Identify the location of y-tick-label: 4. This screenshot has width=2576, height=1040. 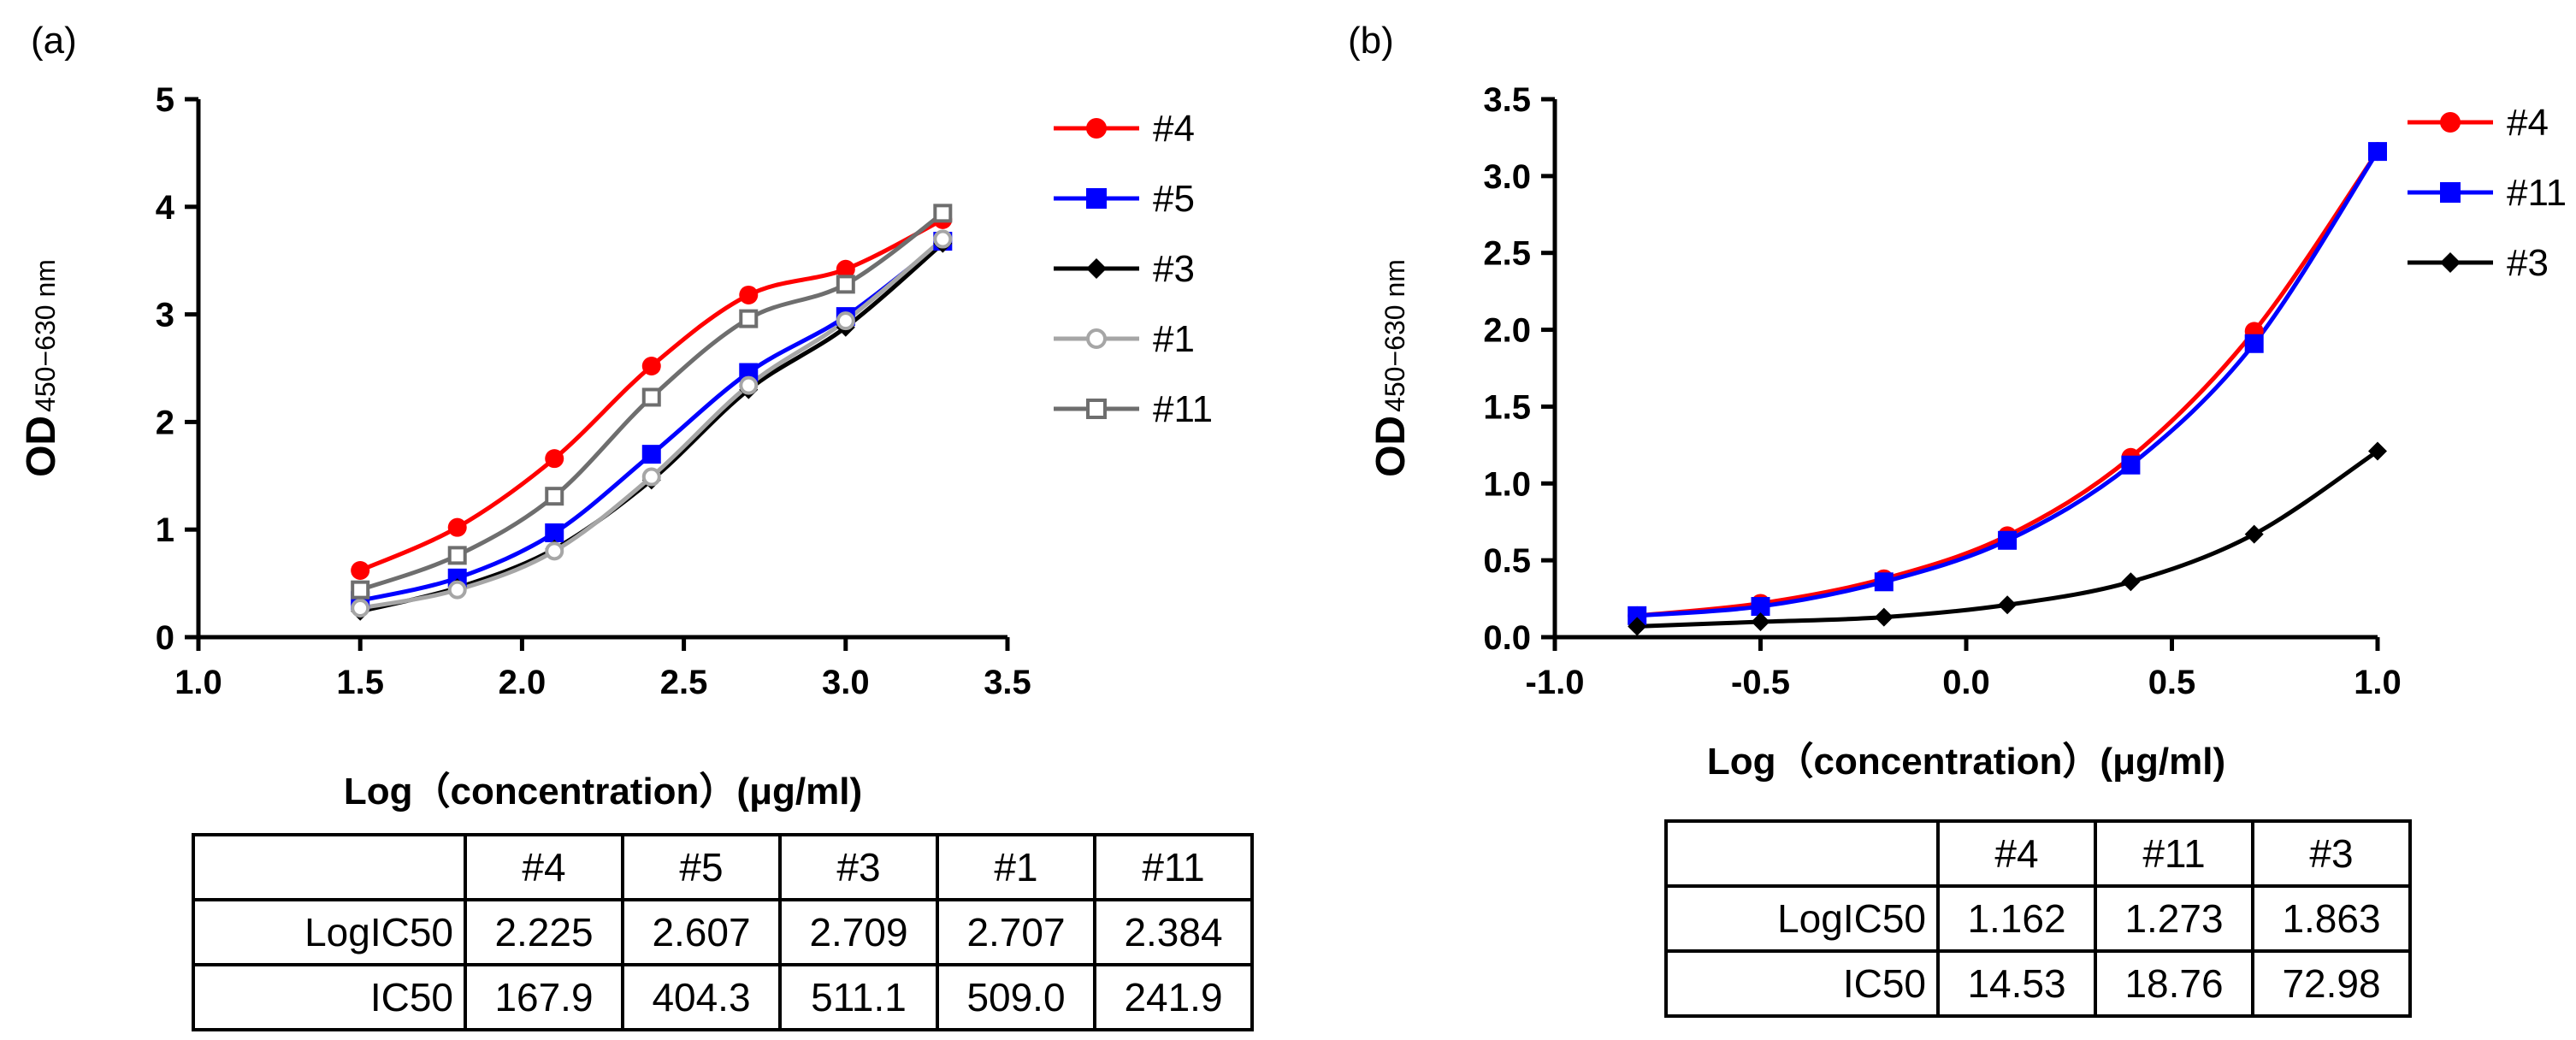
(165, 208).